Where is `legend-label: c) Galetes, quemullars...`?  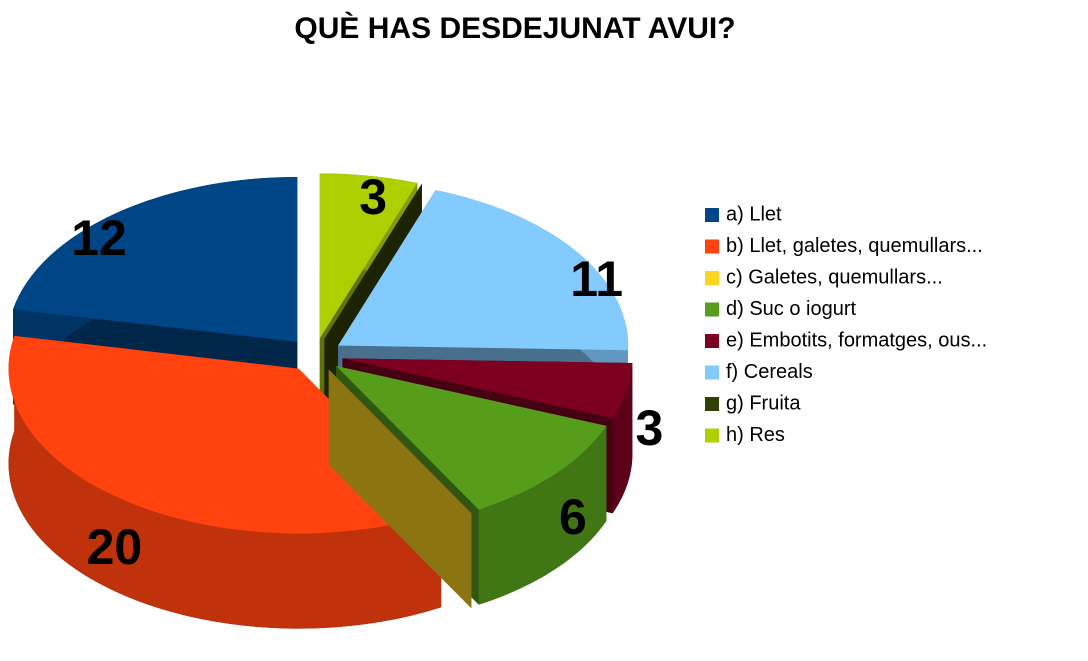
legend-label: c) Galetes, quemullars... is located at coordinates (834, 277).